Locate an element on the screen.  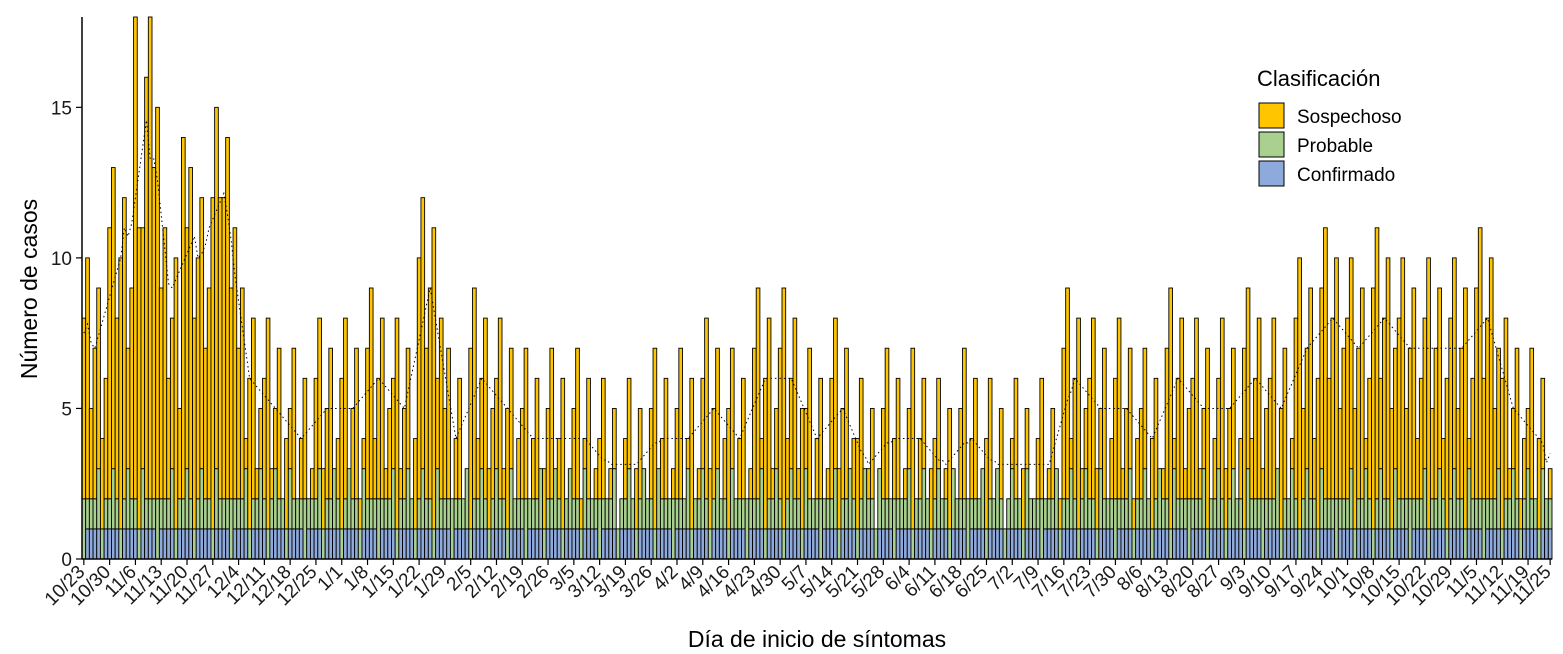
x-axis-title: Día de inicio de síntomas is located at coordinates (817, 639).